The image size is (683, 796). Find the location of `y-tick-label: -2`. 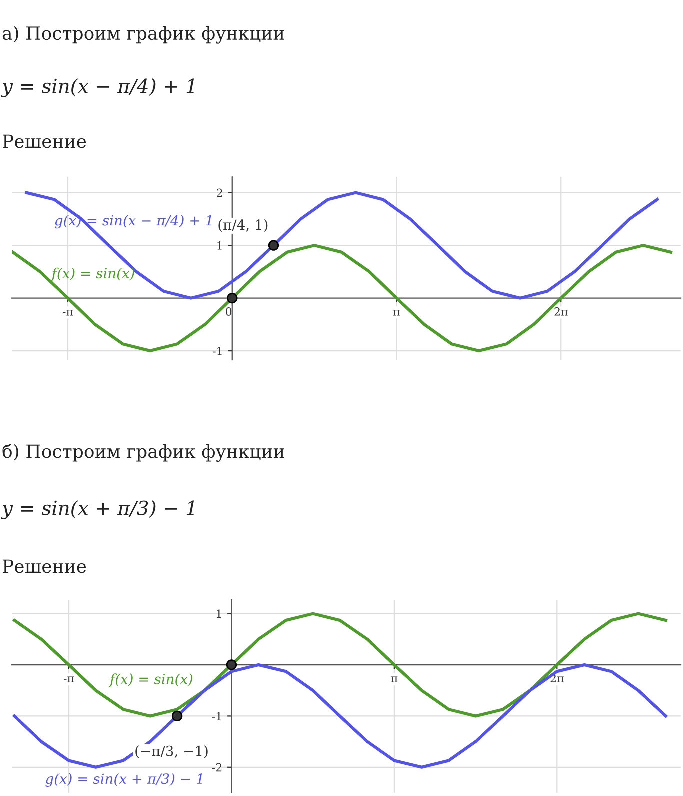

y-tick-label: -2 is located at coordinates (217, 767).